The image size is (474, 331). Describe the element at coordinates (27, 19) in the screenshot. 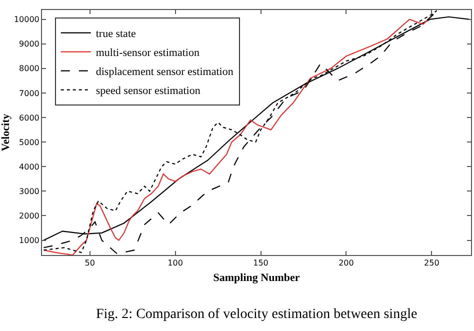

I see `y-tick-label: 10000` at that location.